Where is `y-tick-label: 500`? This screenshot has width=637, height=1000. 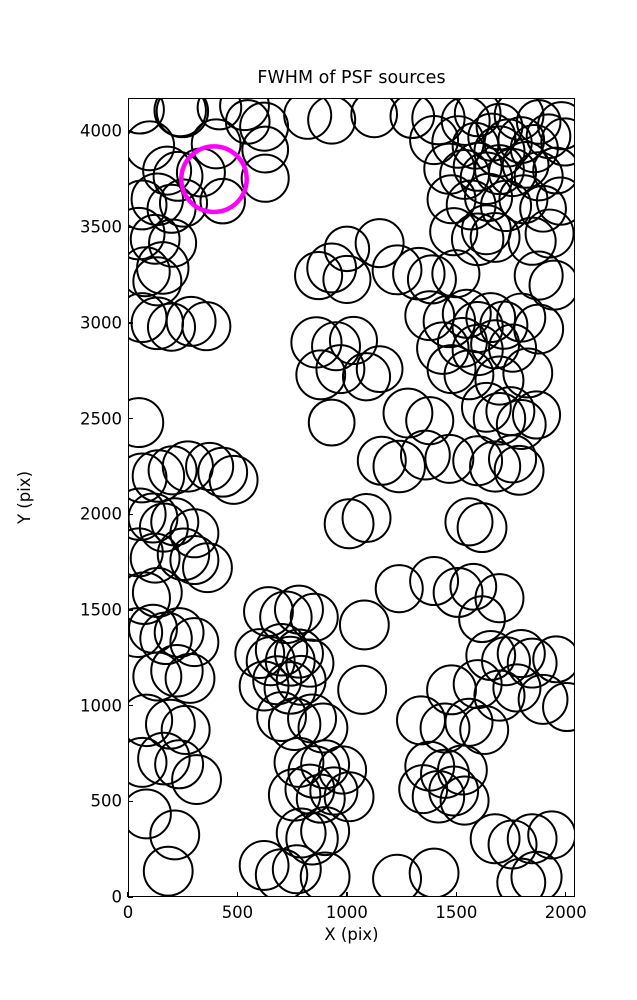 y-tick-label: 500 is located at coordinates (106, 801).